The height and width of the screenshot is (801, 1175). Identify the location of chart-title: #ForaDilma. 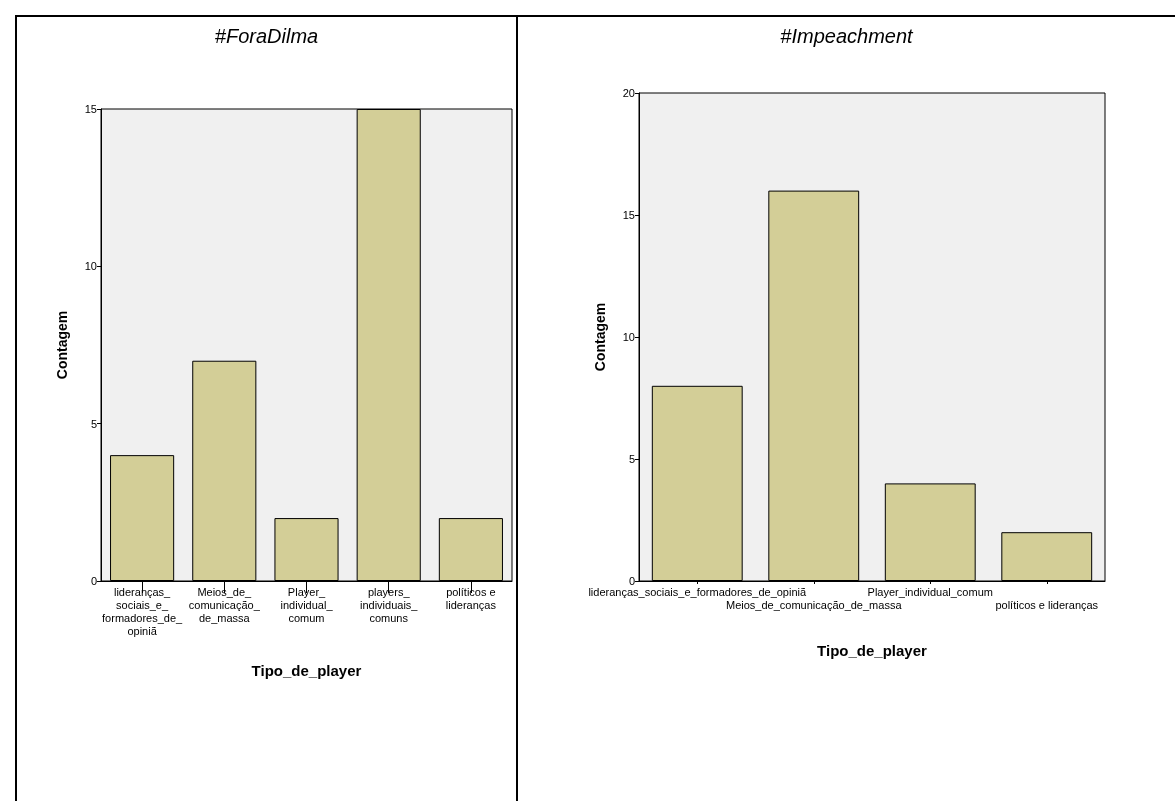
(266, 36).